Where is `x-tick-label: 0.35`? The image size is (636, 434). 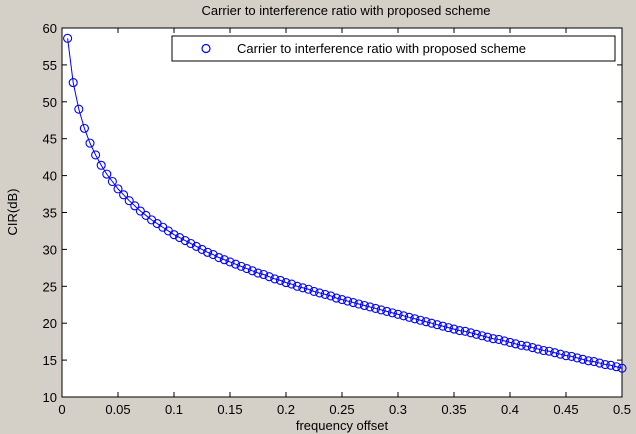
x-tick-label: 0.35 is located at coordinates (453, 409).